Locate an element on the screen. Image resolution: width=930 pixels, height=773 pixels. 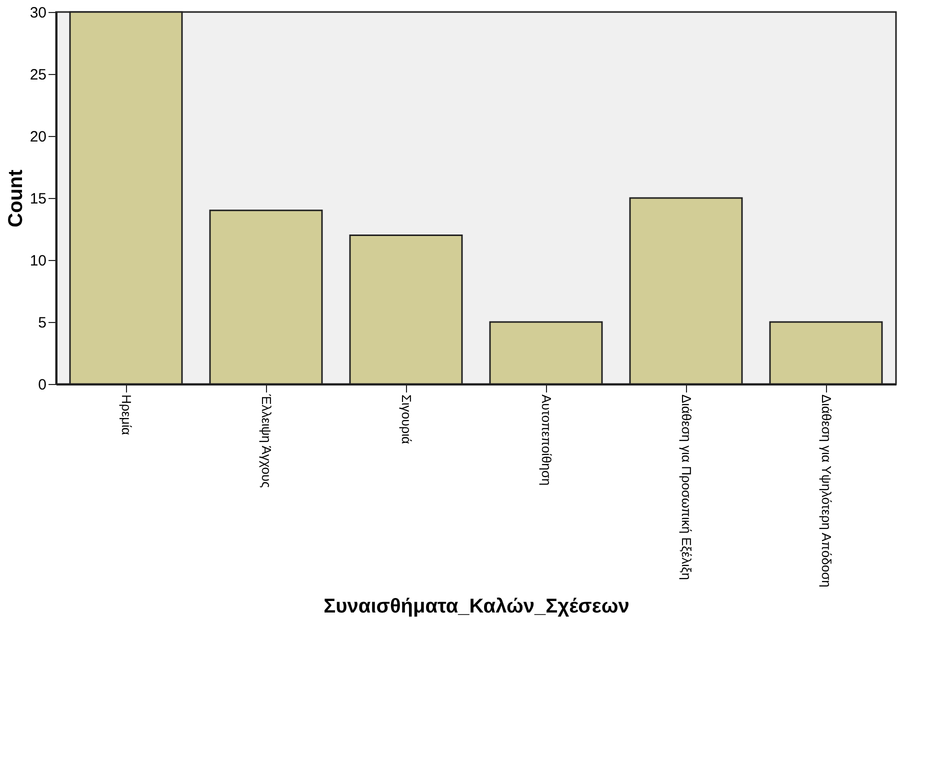
x-tick-label: Σιγουριά is located at coordinates (406, 419).